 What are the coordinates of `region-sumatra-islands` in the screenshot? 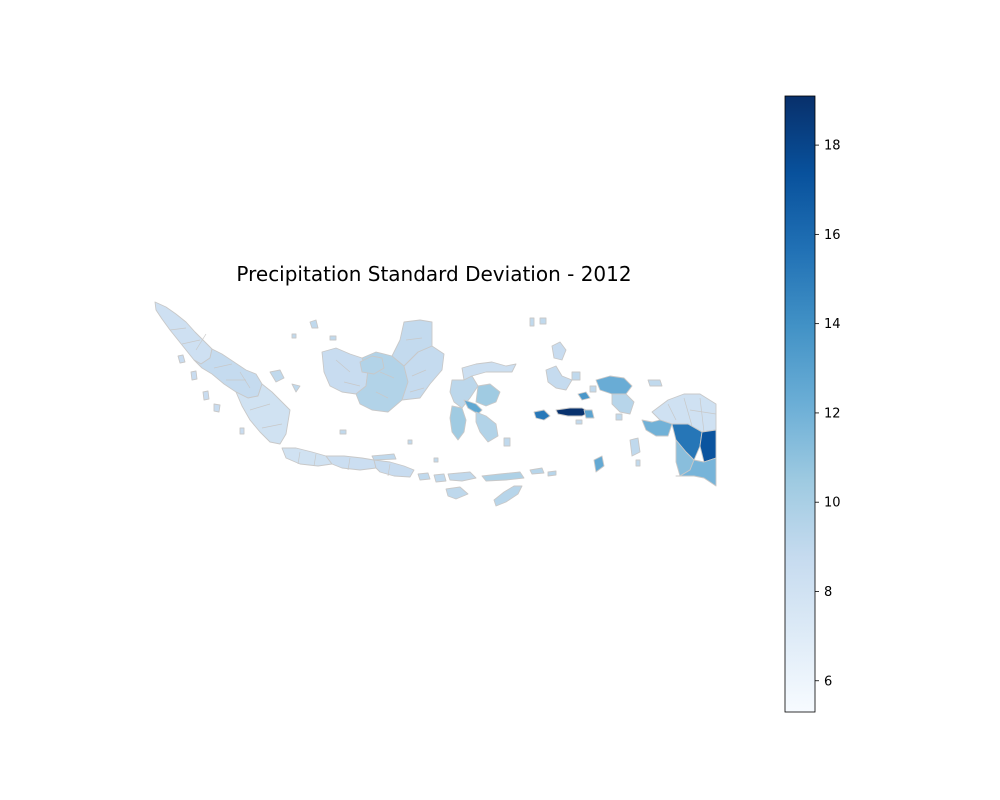 It's located at (211, 394).